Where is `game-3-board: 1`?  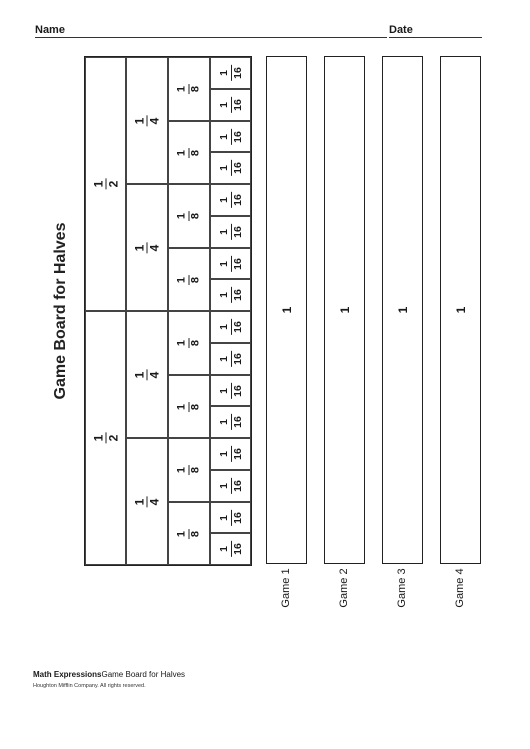
game-3-board: 1 is located at coordinates (402, 310).